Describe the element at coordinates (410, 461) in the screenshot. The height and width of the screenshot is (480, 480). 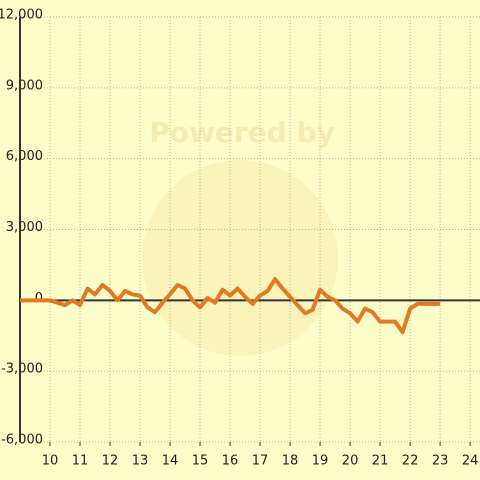
I see `x-tick-label: 22` at that location.